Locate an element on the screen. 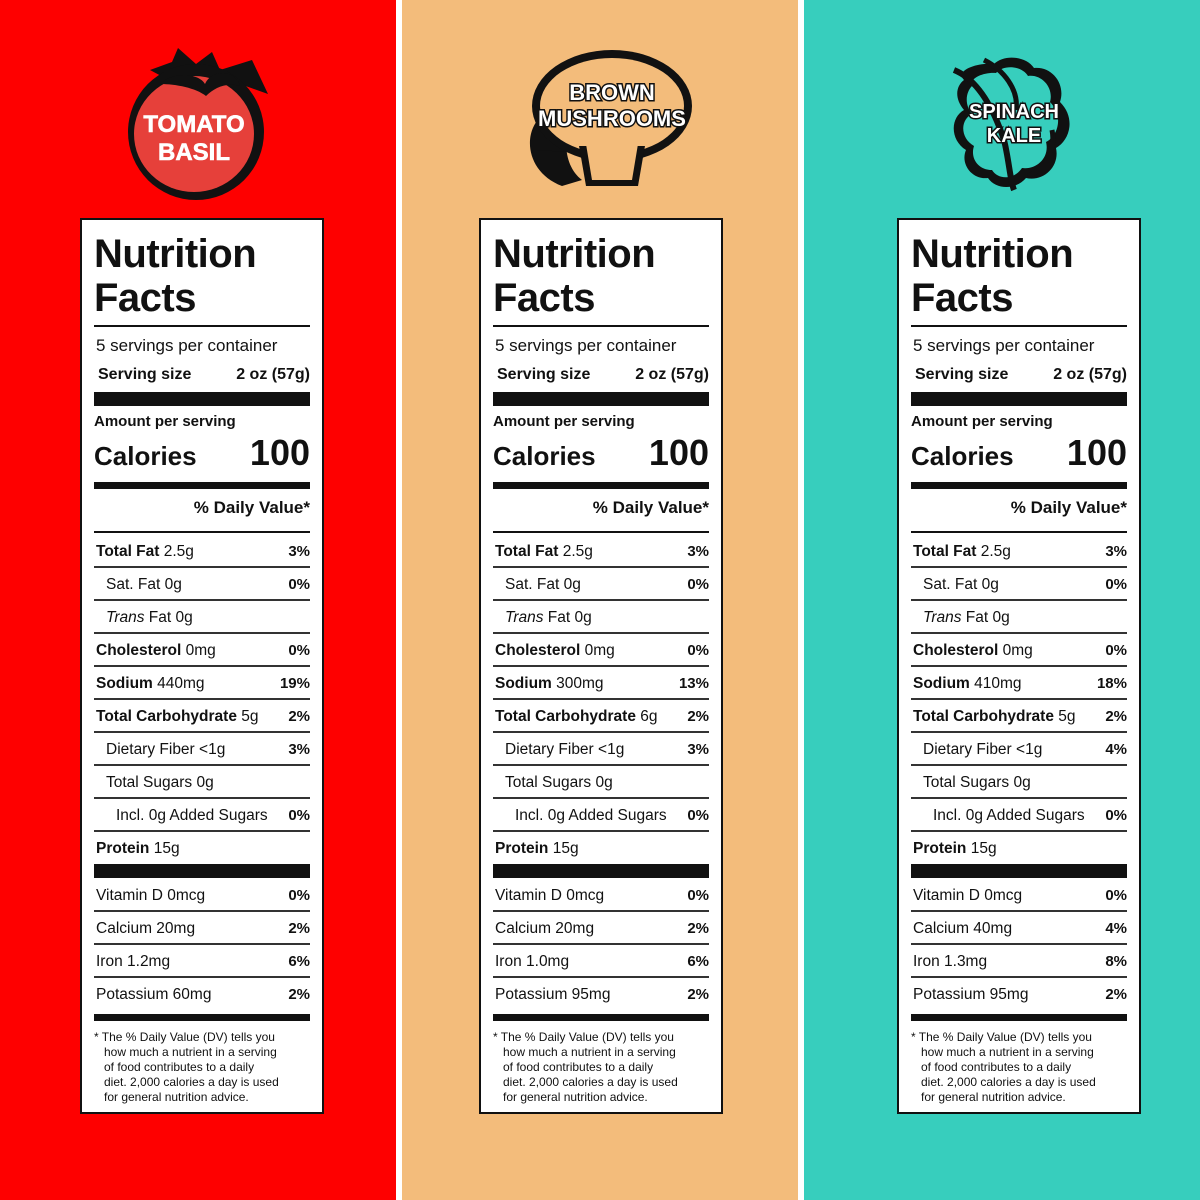 The width and height of the screenshot is (1200, 1200). nutrient-name: Total Sugars 0g is located at coordinates (559, 783).